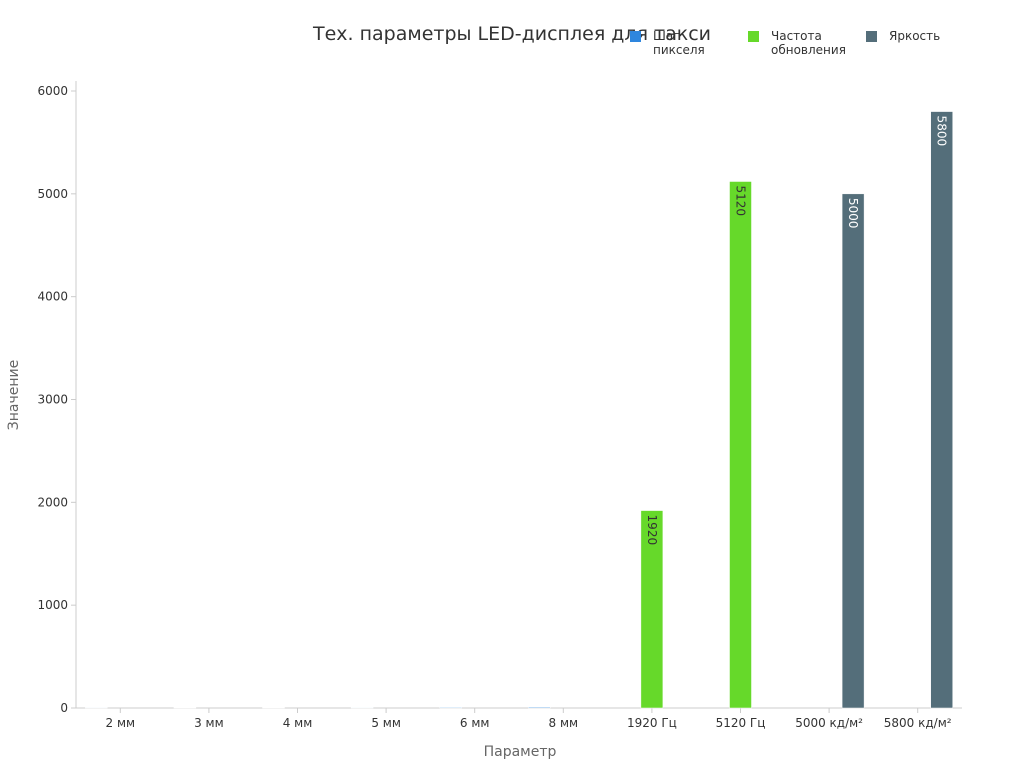 Image resolution: width=1024 pixels, height=768 pixels. Describe the element at coordinates (741, 723) in the screenshot. I see `x-tick-label: 5120 Гц` at that location.